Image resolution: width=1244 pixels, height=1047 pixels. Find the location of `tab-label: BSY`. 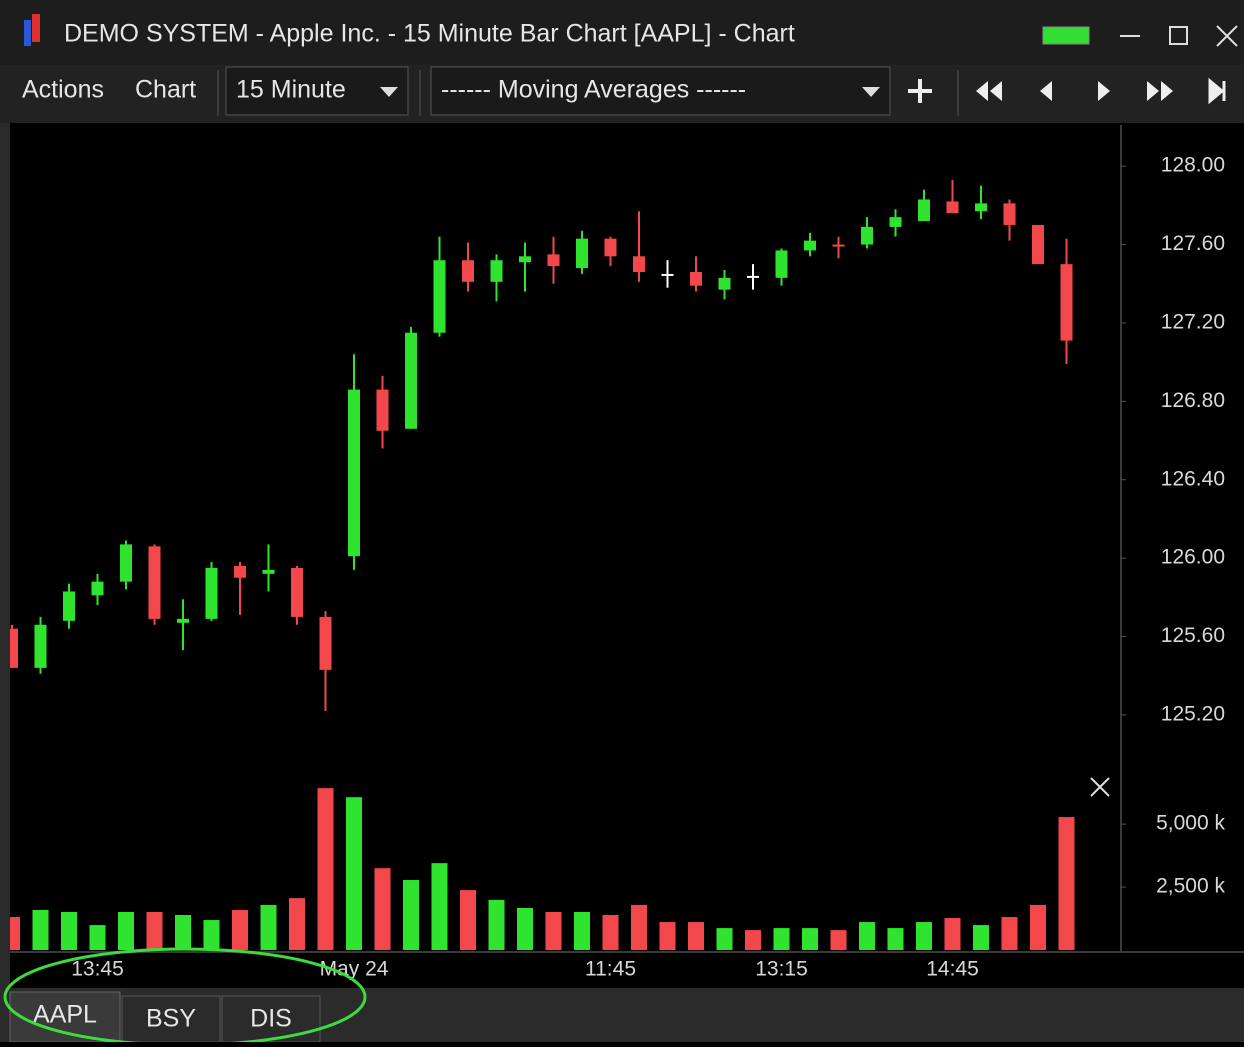

tab-label: BSY is located at coordinates (171, 1019).